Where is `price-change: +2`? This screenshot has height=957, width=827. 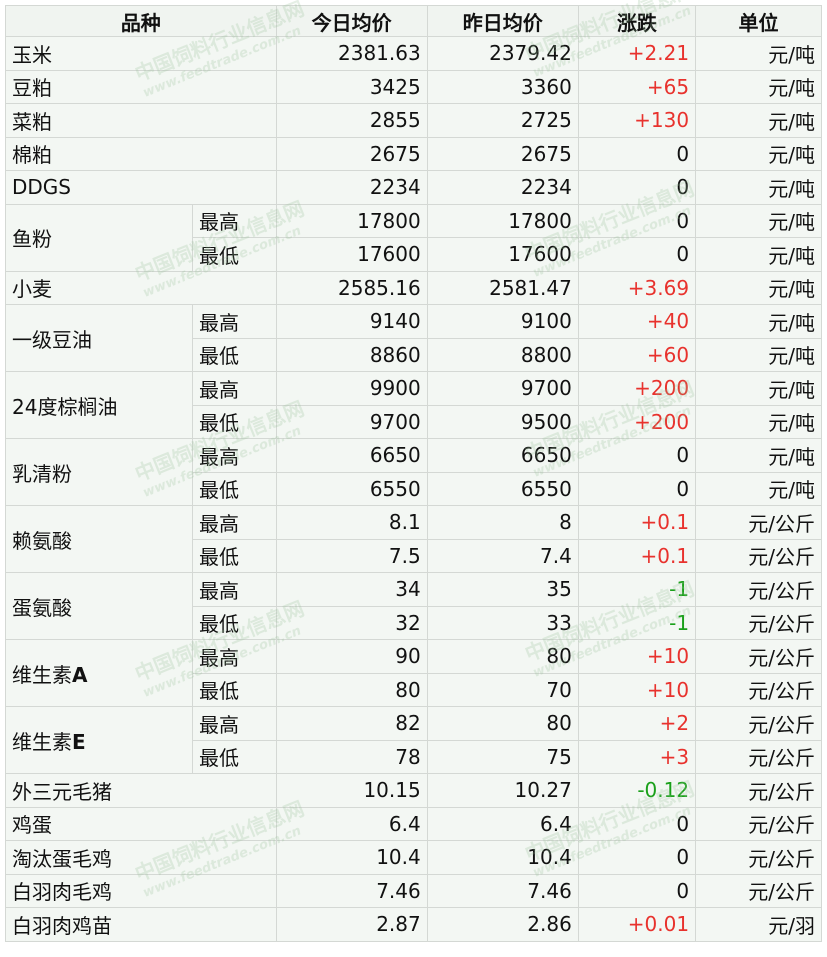 price-change: +2 is located at coordinates (637, 723).